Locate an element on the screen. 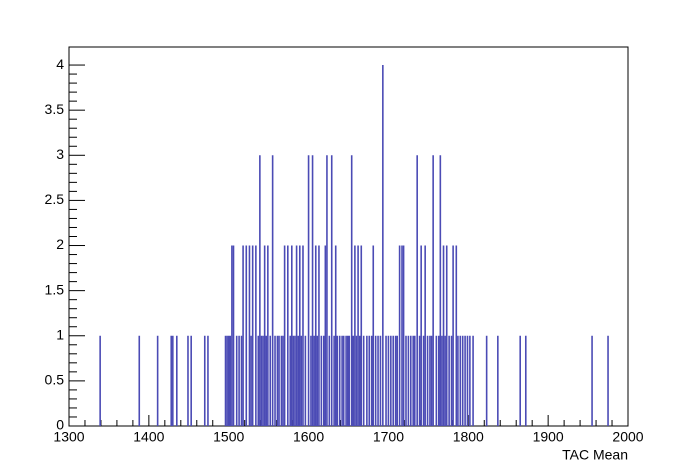 This screenshot has height=475, width=698. y-tick-label: 0.5 is located at coordinates (55, 380).